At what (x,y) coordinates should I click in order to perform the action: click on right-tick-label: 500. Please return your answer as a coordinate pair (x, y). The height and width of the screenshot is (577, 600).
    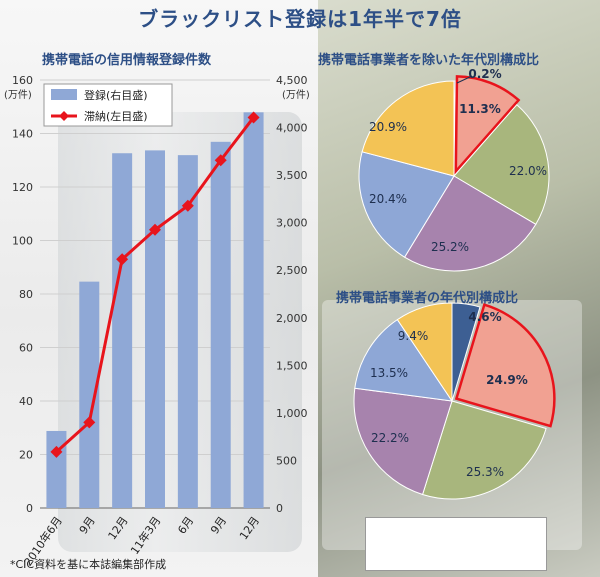
    Looking at the image, I should click on (286, 460).